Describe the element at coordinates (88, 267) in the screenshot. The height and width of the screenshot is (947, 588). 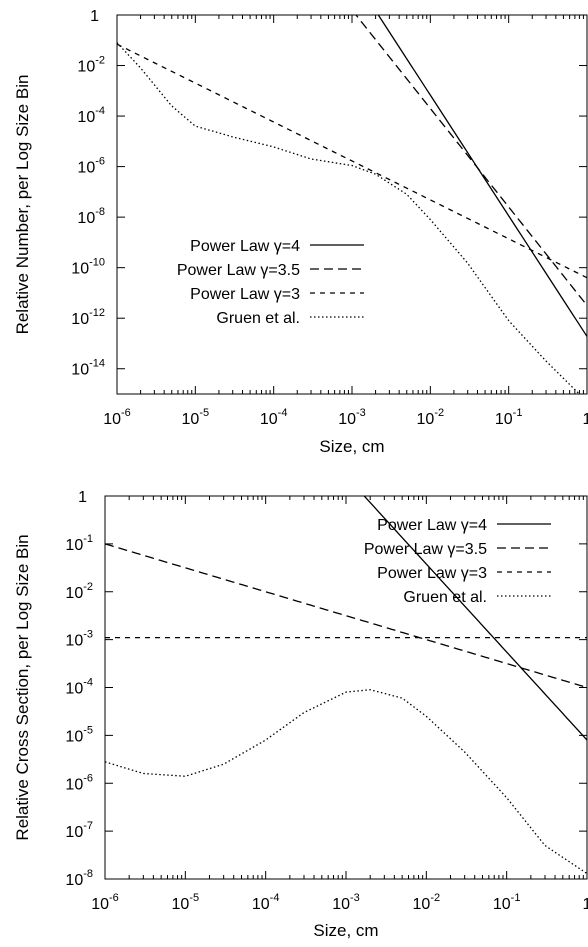
I see `y-tick-label: 10⁻¹⁰` at that location.